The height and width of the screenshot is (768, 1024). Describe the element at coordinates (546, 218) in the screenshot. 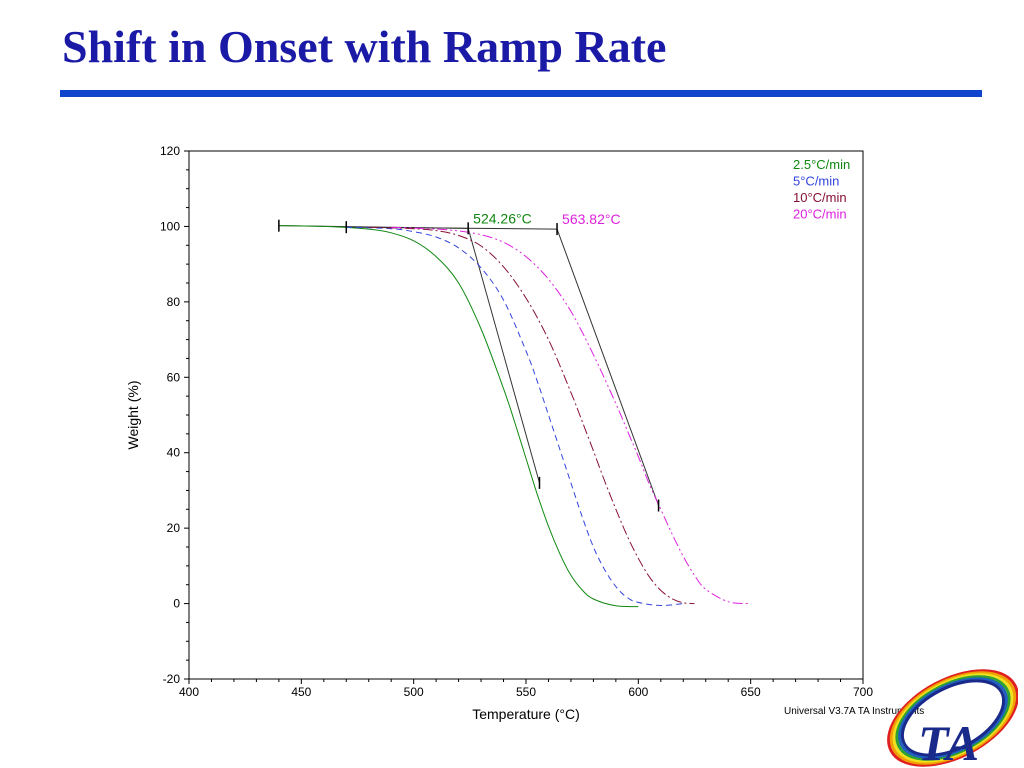

I see `onset-annotations: 524.26°C 563.82°C` at that location.